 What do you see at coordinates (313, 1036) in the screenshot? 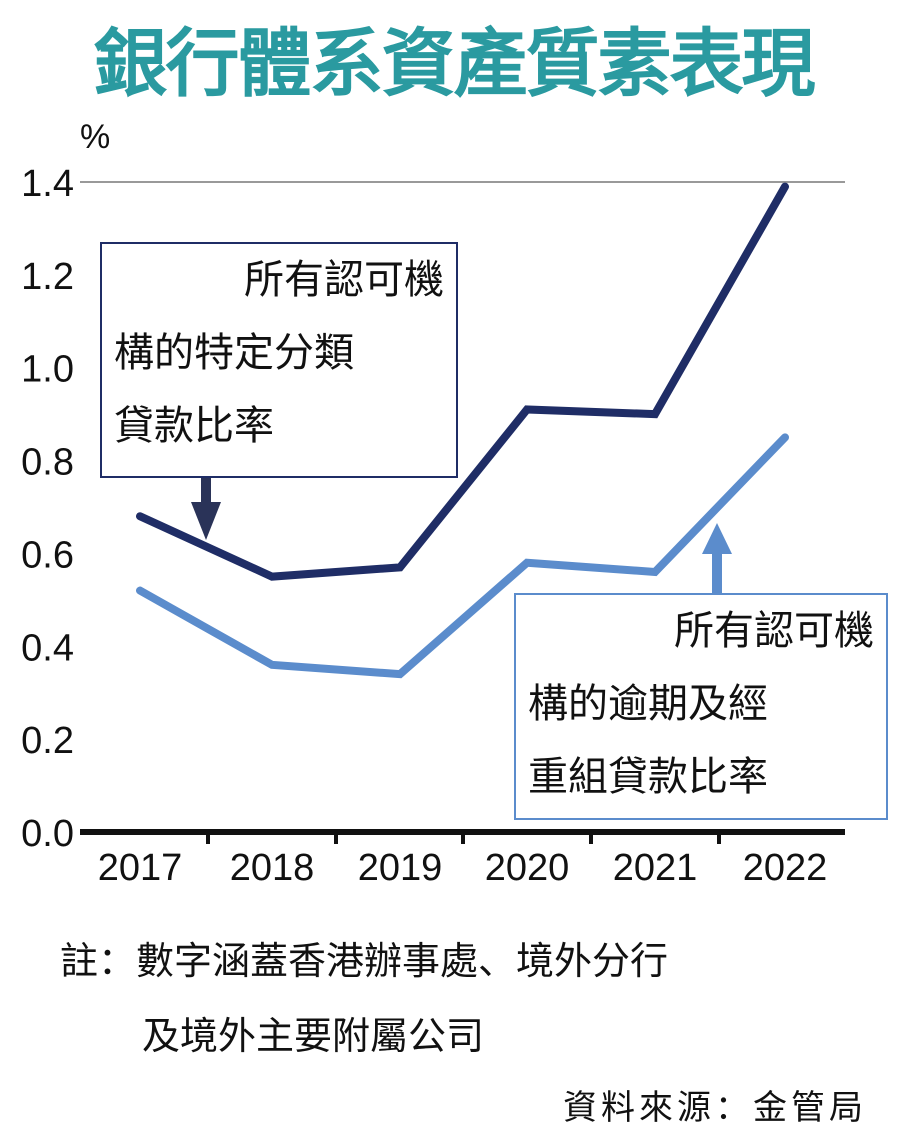
I see `footnote-line2: 及境外主要附屬公司` at bounding box center [313, 1036].